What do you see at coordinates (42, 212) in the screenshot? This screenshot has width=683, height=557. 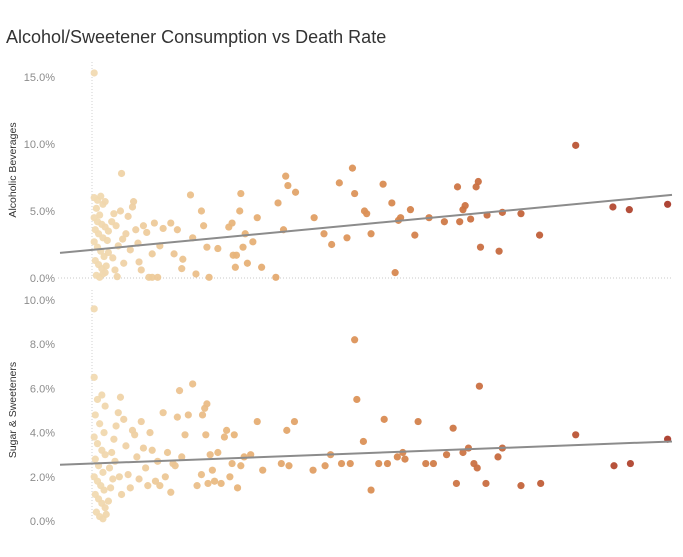 I see `y-tick-label: 5.0%` at bounding box center [42, 212].